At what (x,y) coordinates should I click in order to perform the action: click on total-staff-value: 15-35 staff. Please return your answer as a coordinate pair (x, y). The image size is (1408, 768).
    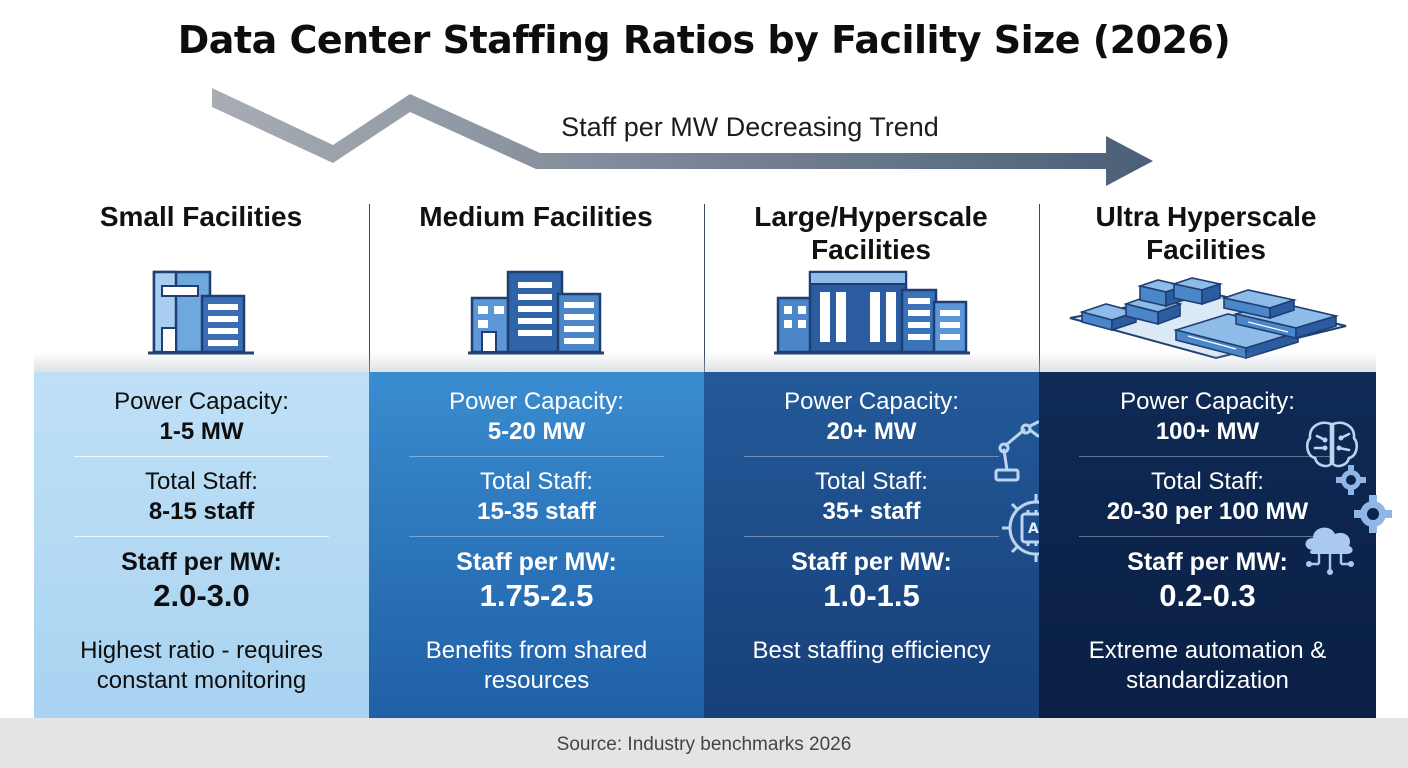
    Looking at the image, I should click on (536, 511).